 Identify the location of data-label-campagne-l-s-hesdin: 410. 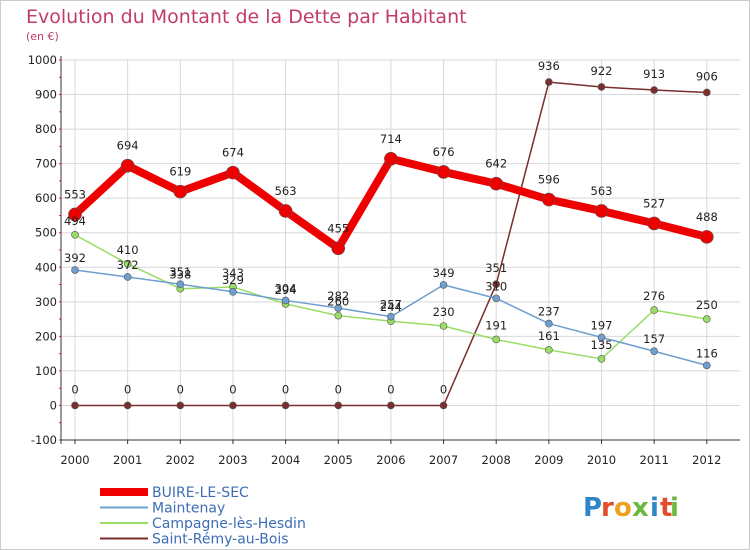
(128, 250).